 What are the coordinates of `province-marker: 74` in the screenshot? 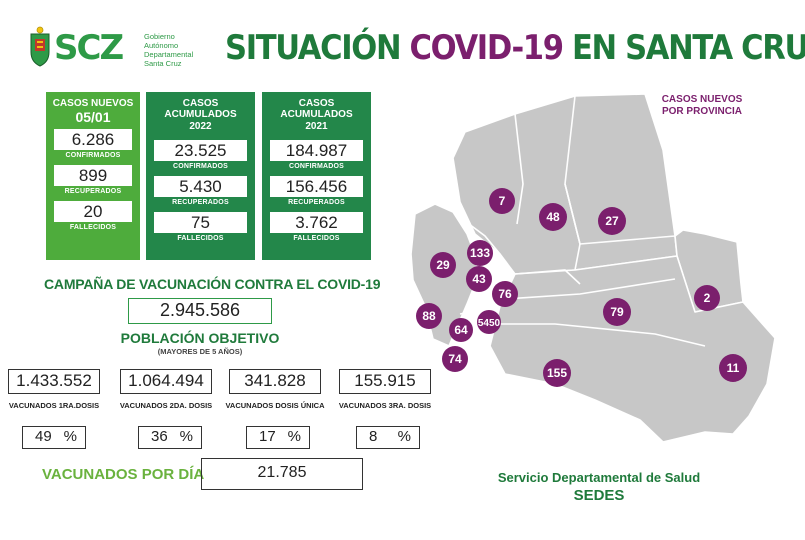 It's located at (455, 359).